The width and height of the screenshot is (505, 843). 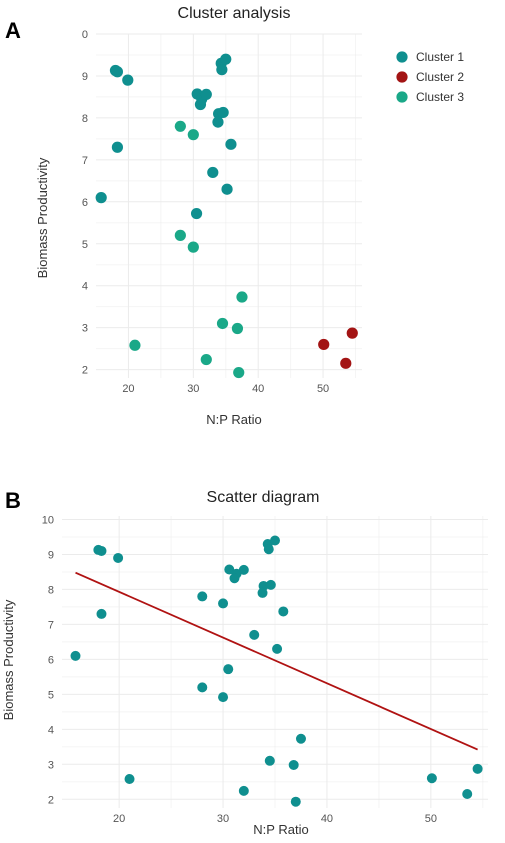 What do you see at coordinates (440, 57) in the screenshot?
I see `legend-label-1: Cluster 1` at bounding box center [440, 57].